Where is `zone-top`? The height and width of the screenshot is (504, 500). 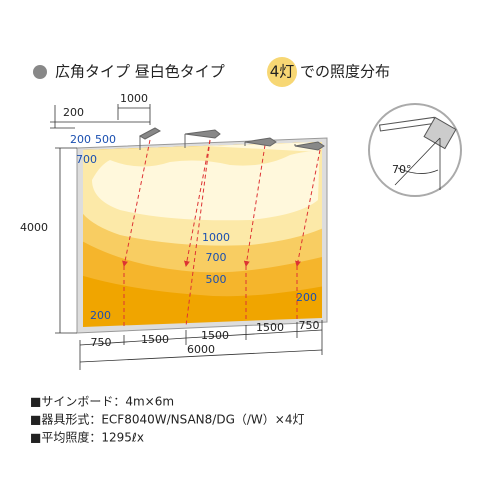 zone-top is located at coordinates (206, 181).